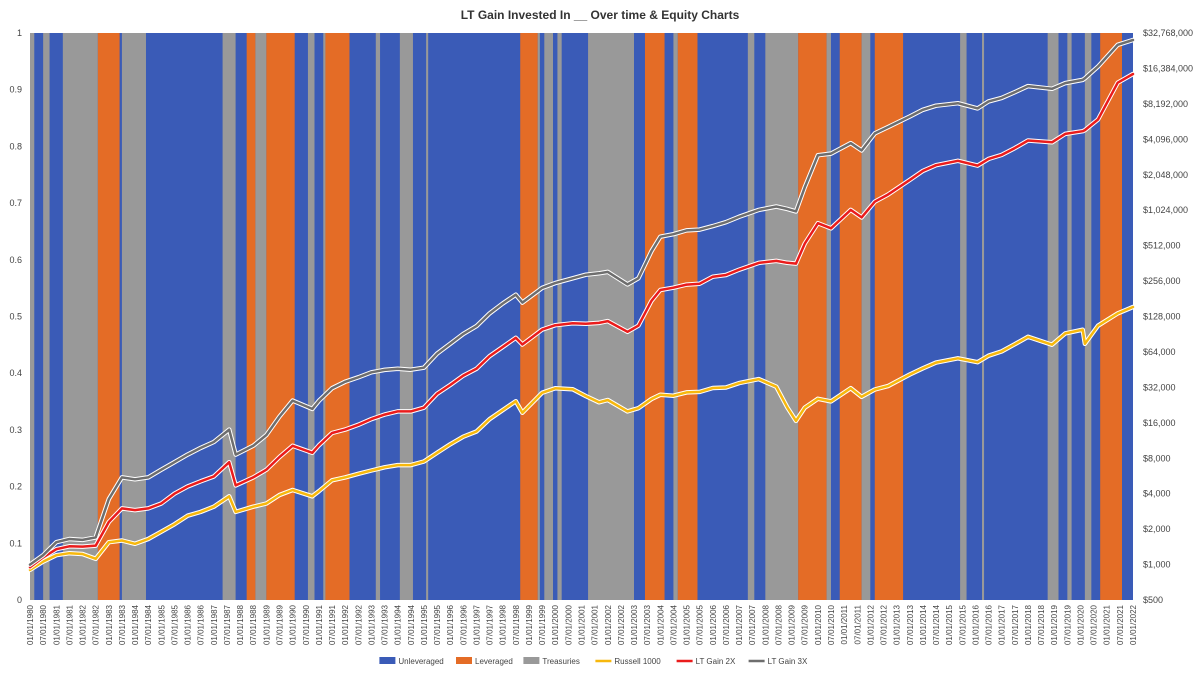  I want to click on right-tick-label: $4,096,000, so click(1165, 139).